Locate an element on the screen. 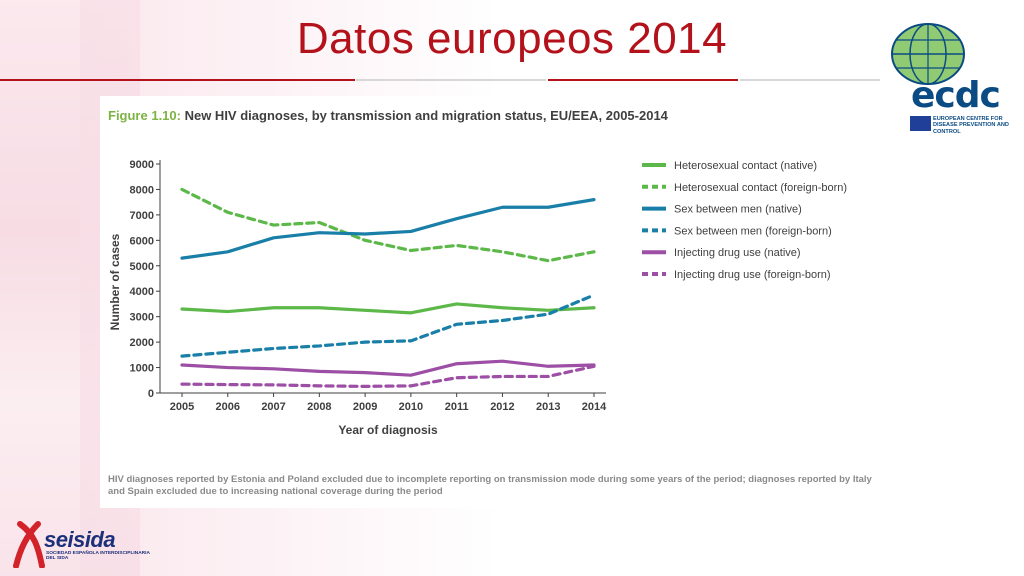 Image resolution: width=1024 pixels, height=576 pixels. title-underline-left is located at coordinates (177, 80).